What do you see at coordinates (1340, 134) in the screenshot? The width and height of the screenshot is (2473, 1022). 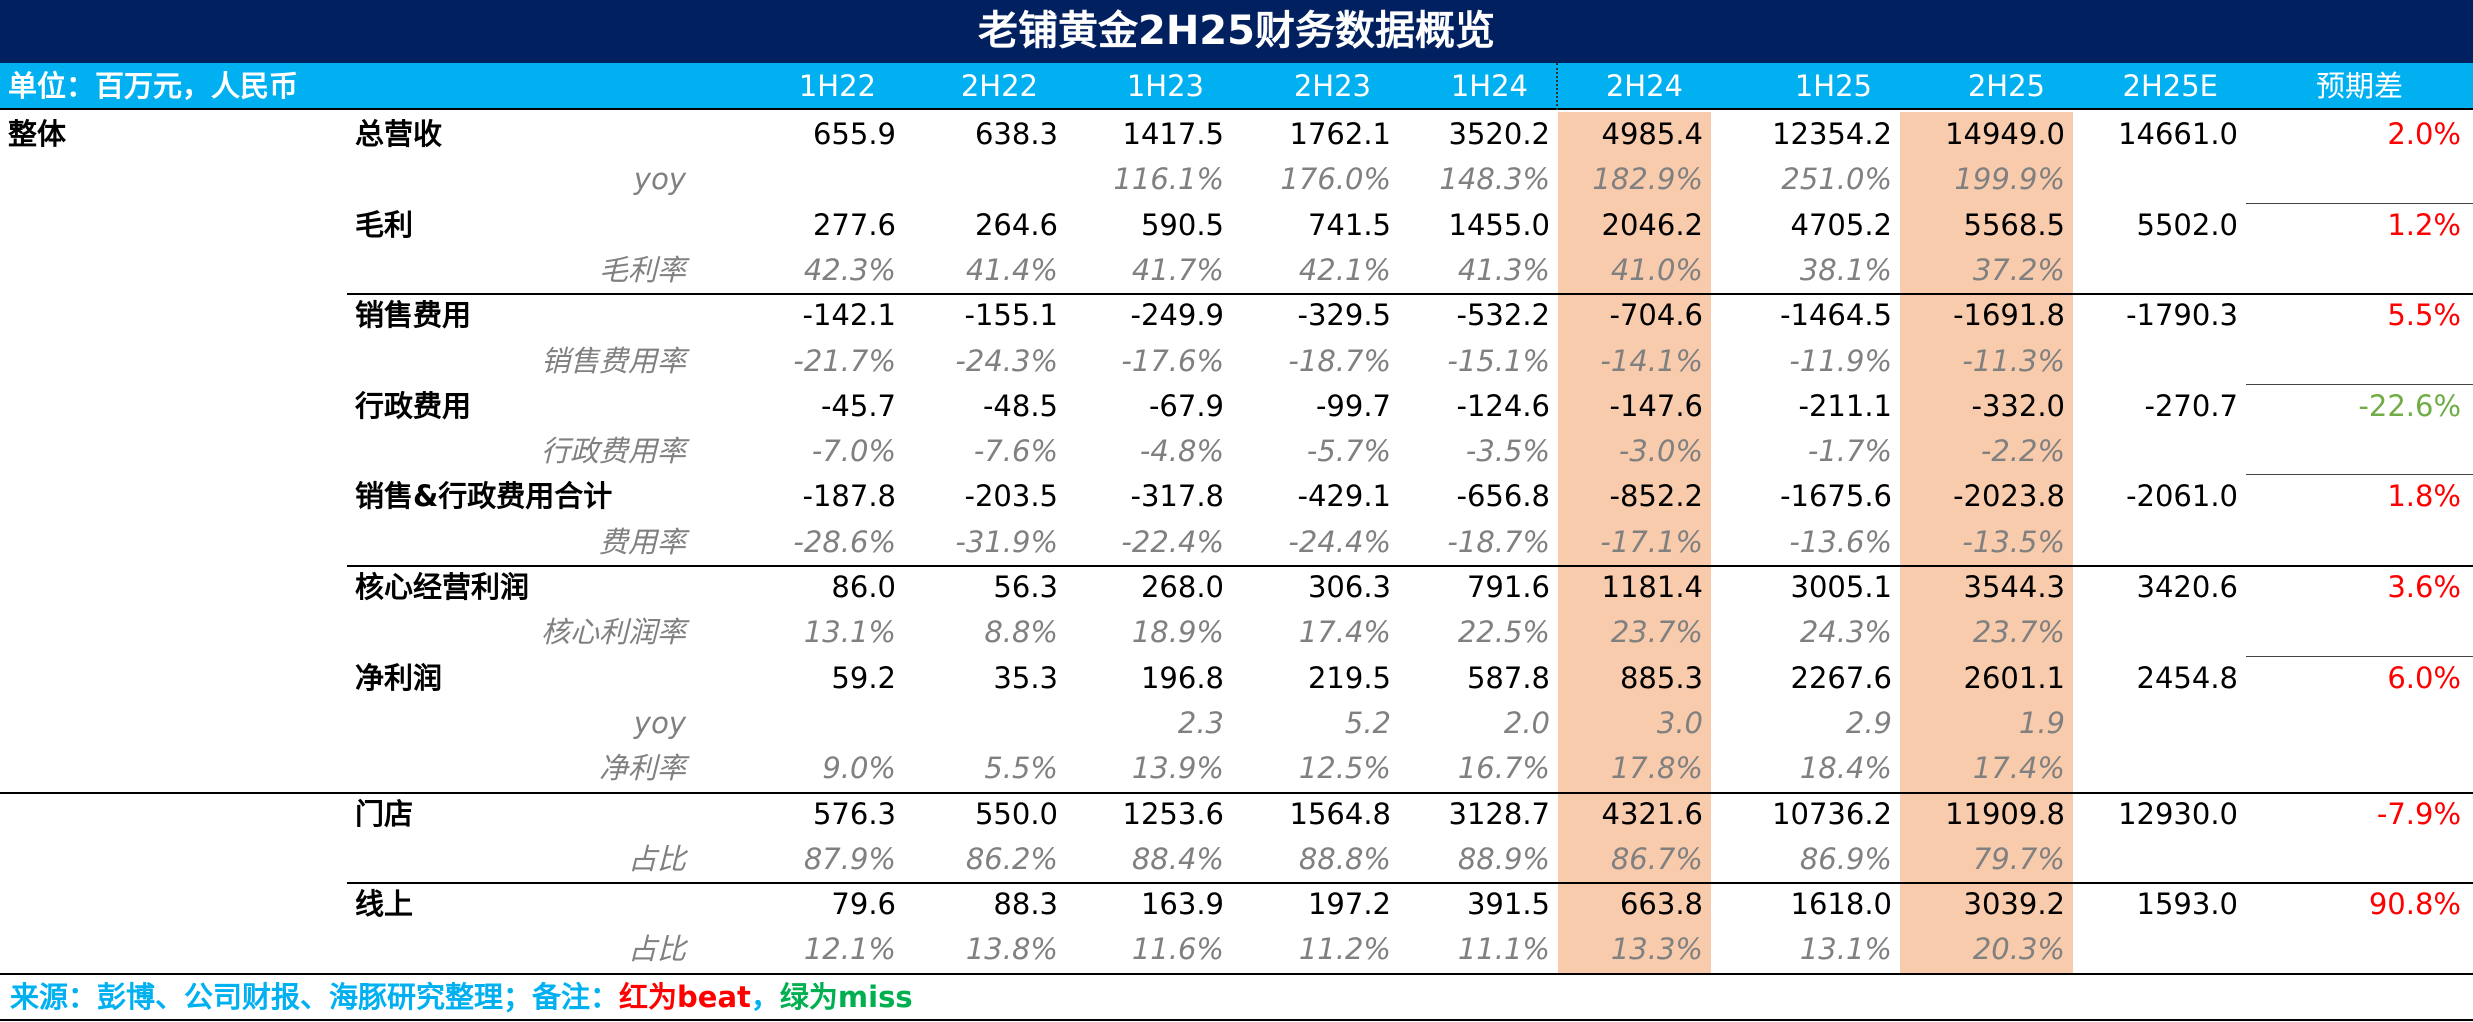 I see `value-cell: 1762.1` at bounding box center [1340, 134].